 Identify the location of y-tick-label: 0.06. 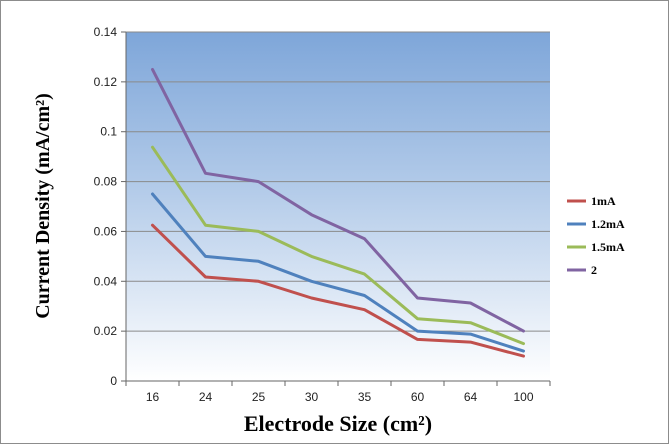
(106, 231).